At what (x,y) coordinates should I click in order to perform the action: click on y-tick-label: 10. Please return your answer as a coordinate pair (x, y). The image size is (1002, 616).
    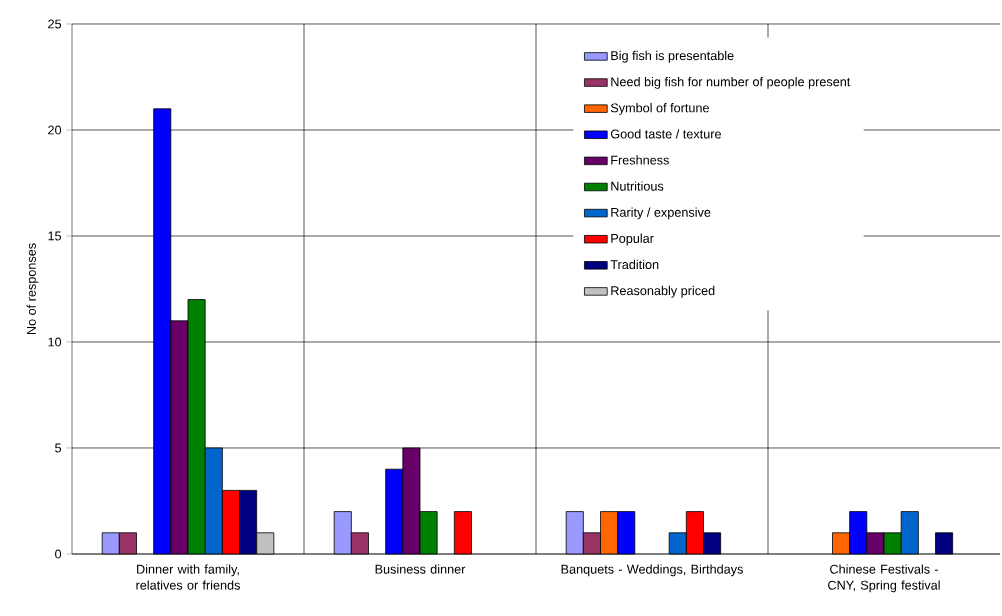
    Looking at the image, I should click on (55, 342).